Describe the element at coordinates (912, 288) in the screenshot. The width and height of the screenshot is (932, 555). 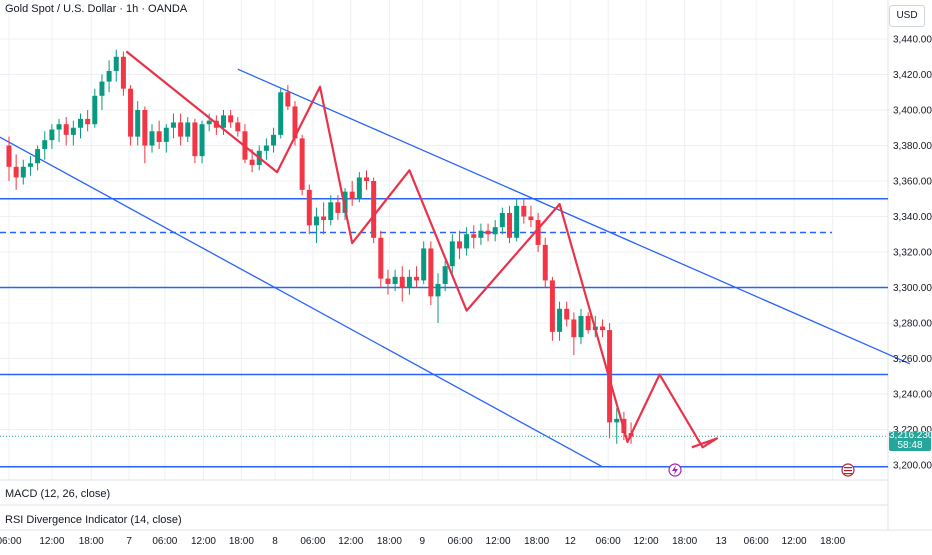
I see `price-tick-label: 3,300.000` at that location.